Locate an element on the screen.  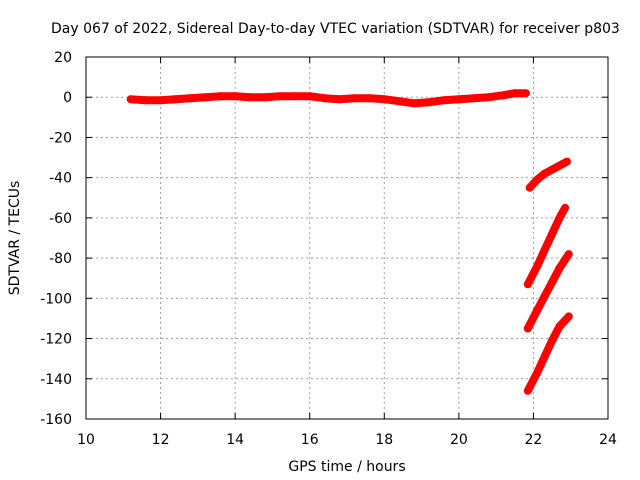
series-main is located at coordinates (328, 98).